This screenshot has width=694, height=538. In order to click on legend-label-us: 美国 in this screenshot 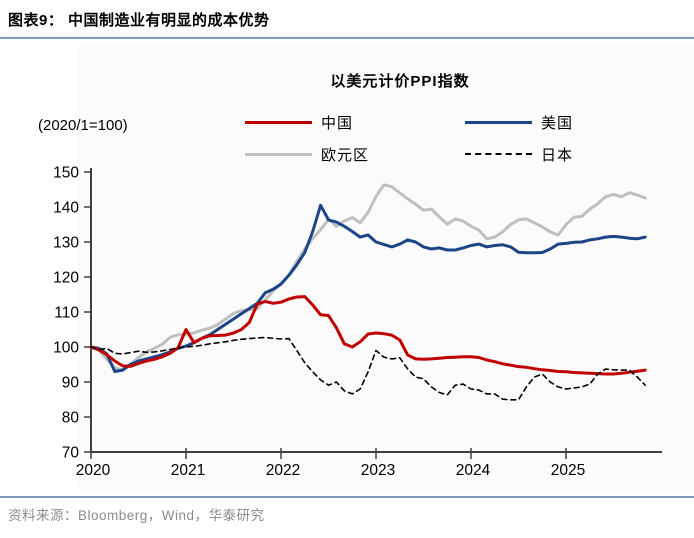, I will do `click(557, 123)`.